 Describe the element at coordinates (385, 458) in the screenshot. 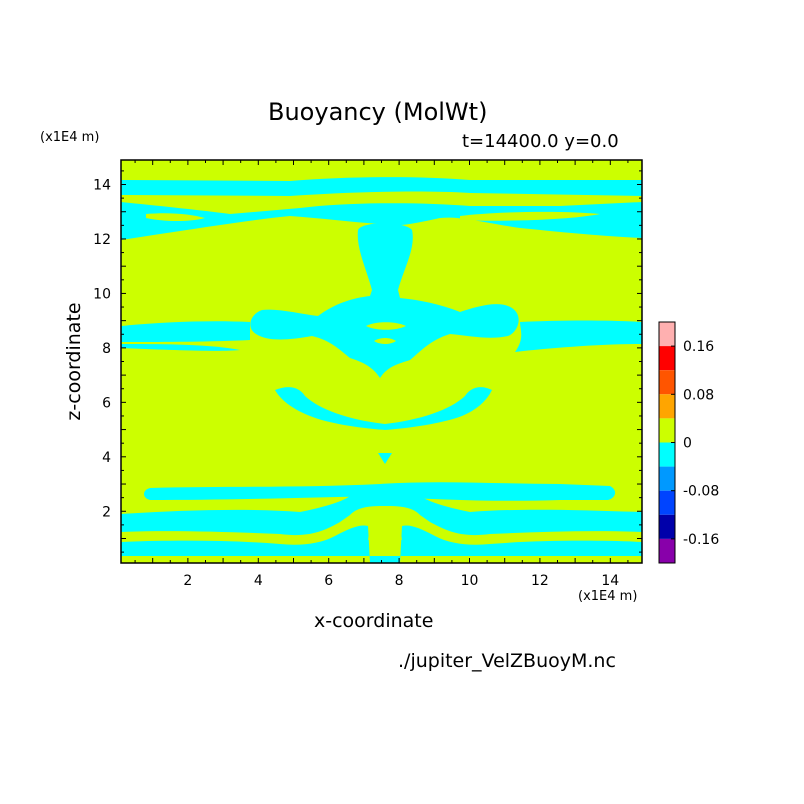

I see `negative-contour-cell` at that location.